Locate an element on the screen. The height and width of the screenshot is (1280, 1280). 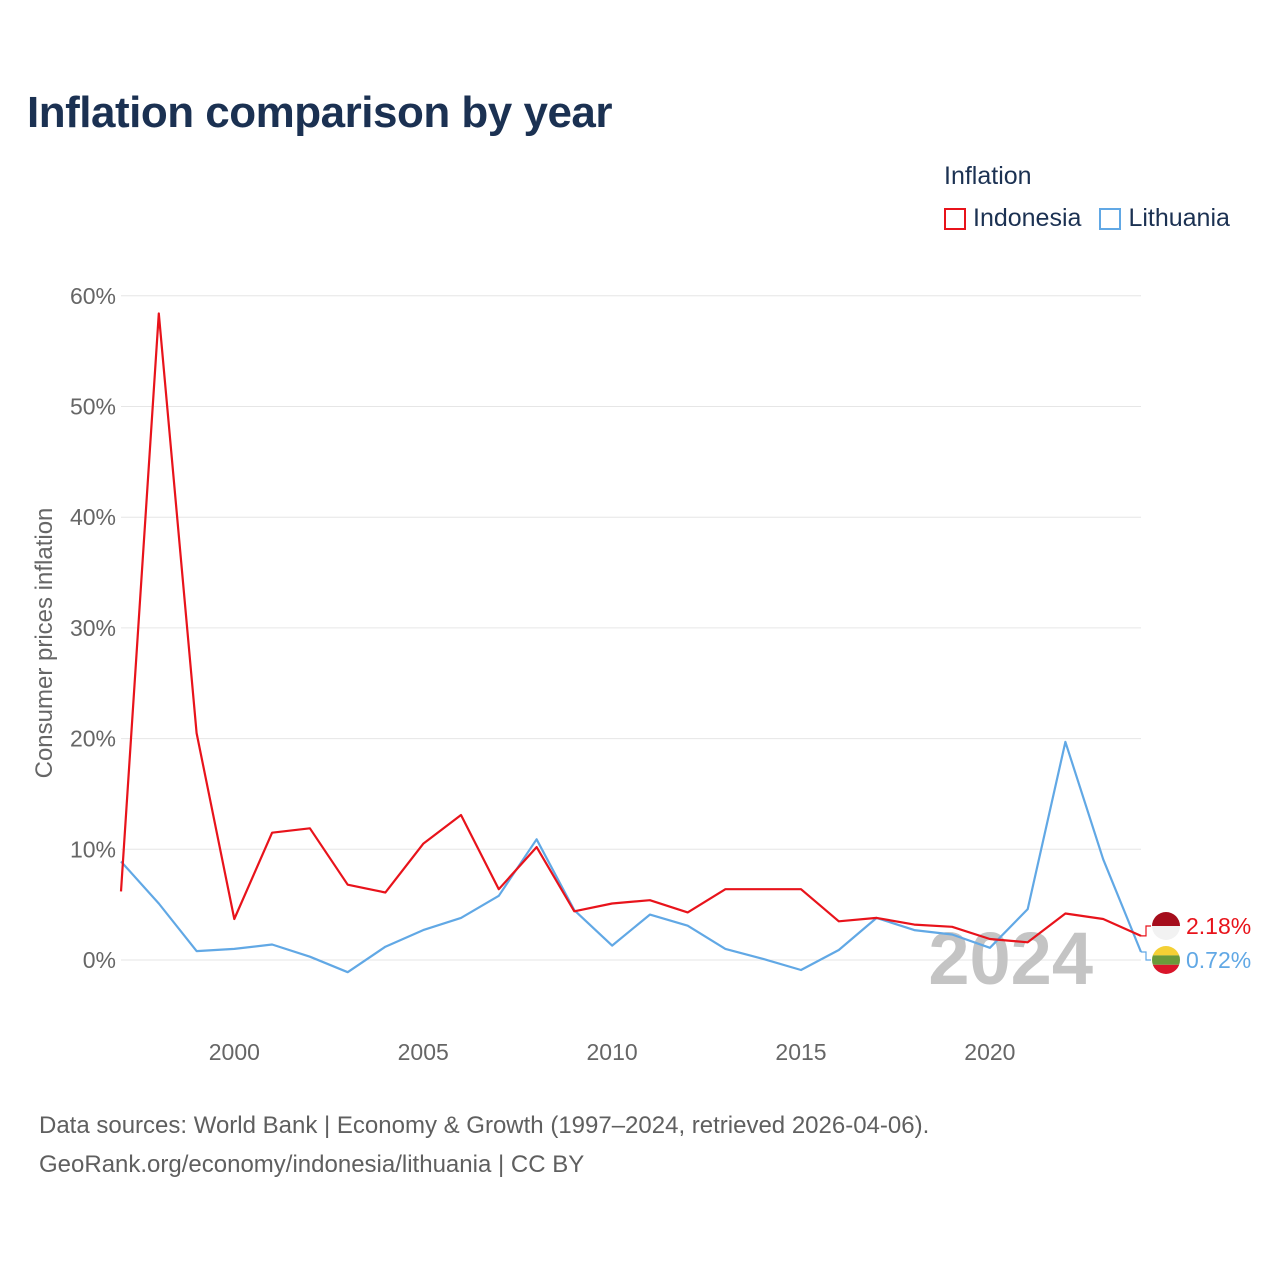
legend-title: Inflation is located at coordinates (988, 176).